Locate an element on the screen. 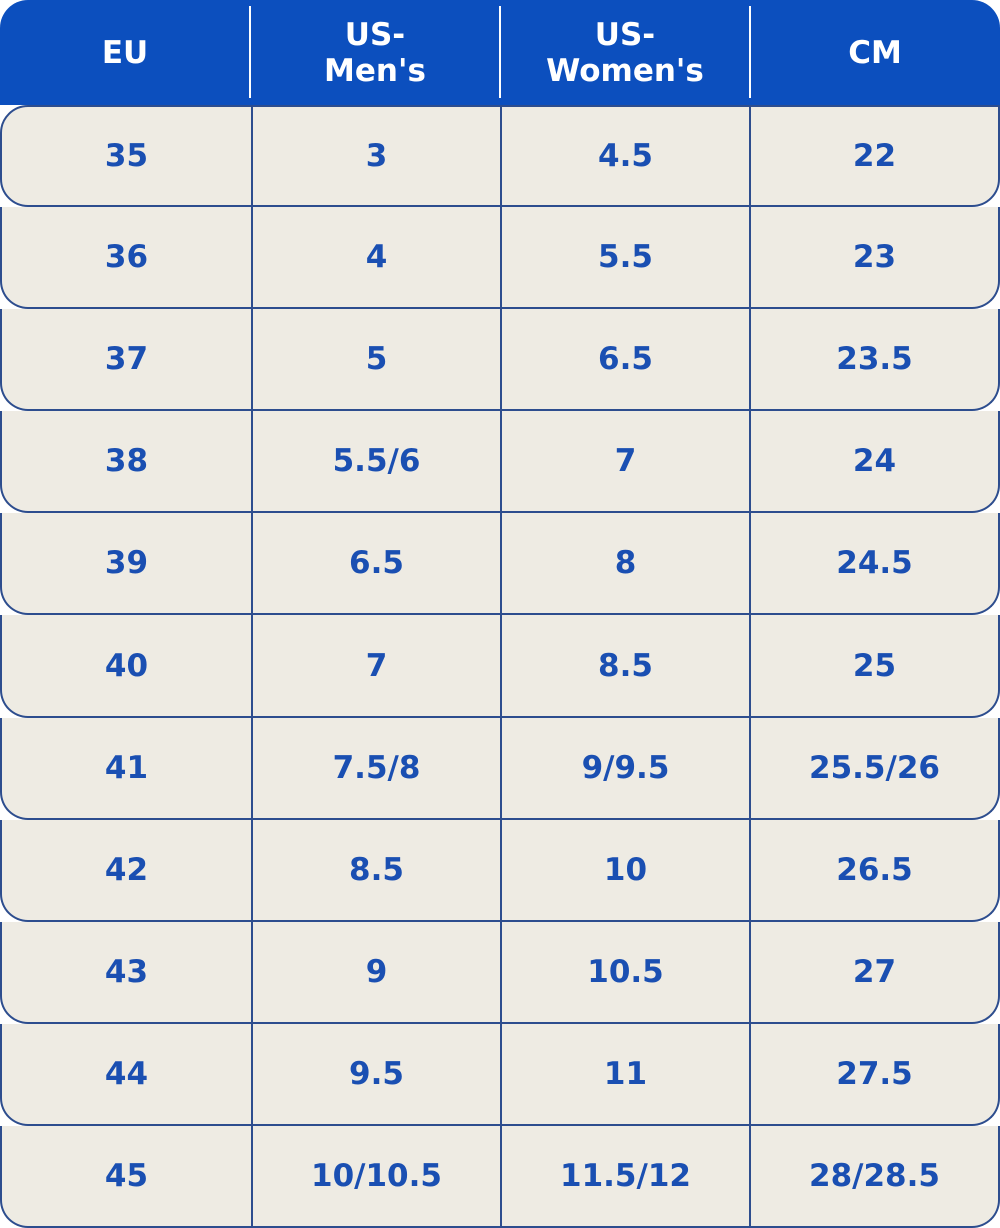 This screenshot has height=1228, width=1000. table-row: 39 6.5 8 24.5 is located at coordinates (500, 564).